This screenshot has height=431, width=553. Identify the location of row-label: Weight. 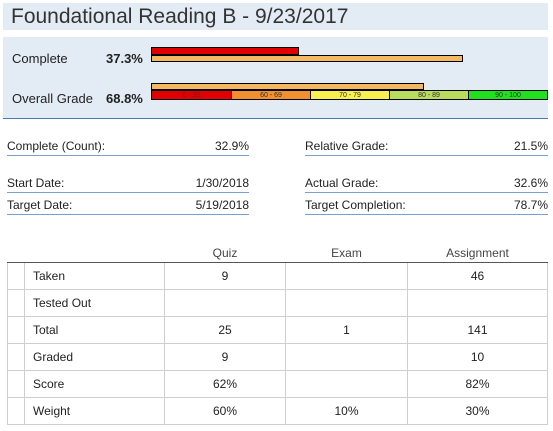
(94, 411).